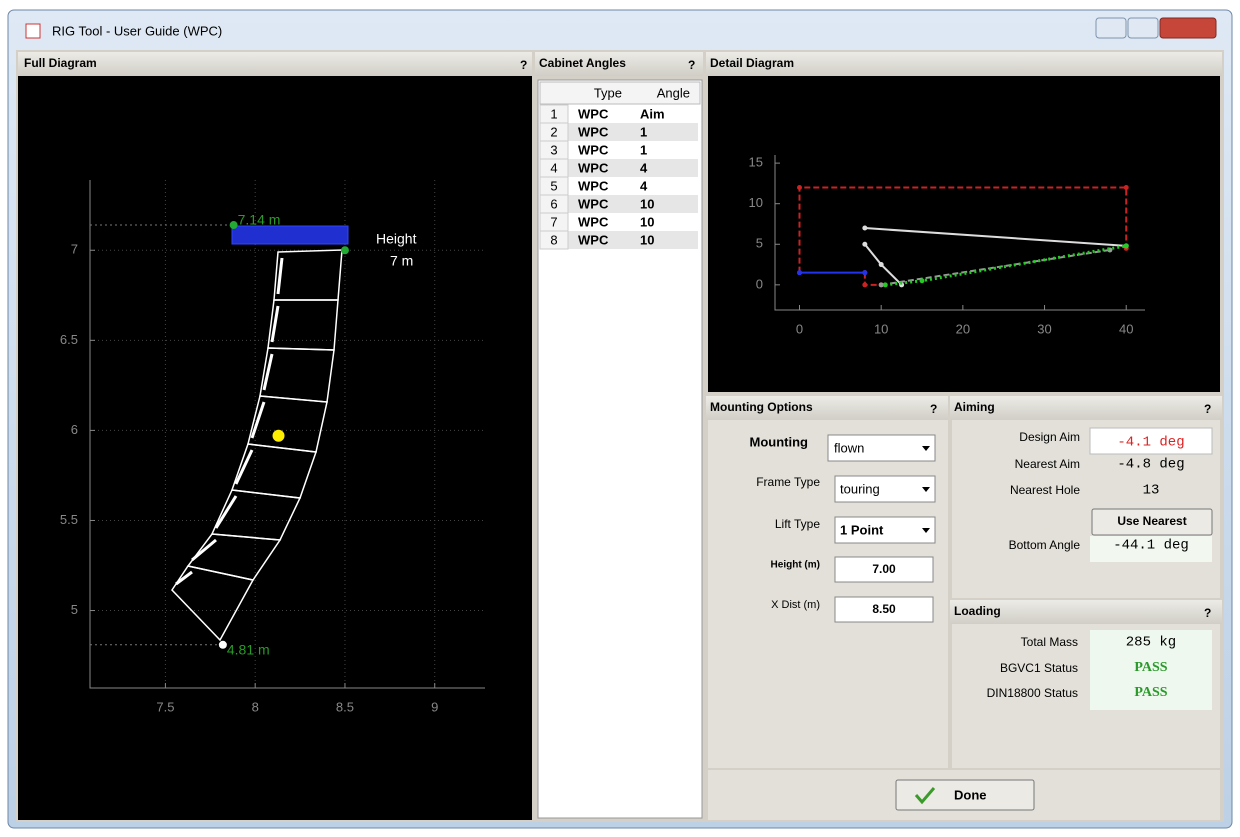 The image size is (1240, 837). What do you see at coordinates (788, 482) in the screenshot?
I see `field-label: Frame Type` at bounding box center [788, 482].